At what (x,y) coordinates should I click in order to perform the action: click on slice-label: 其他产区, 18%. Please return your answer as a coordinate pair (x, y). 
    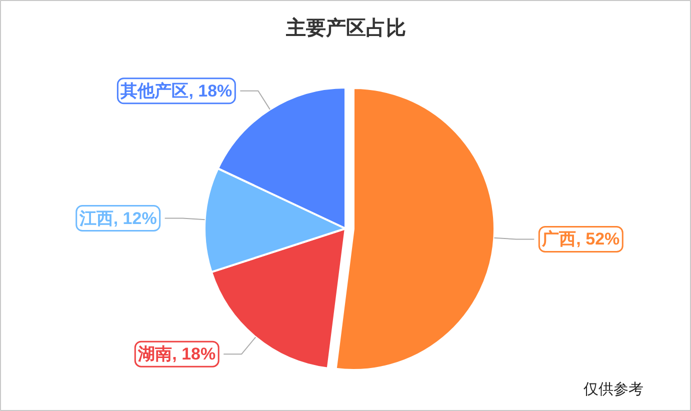
    Looking at the image, I should click on (176, 90).